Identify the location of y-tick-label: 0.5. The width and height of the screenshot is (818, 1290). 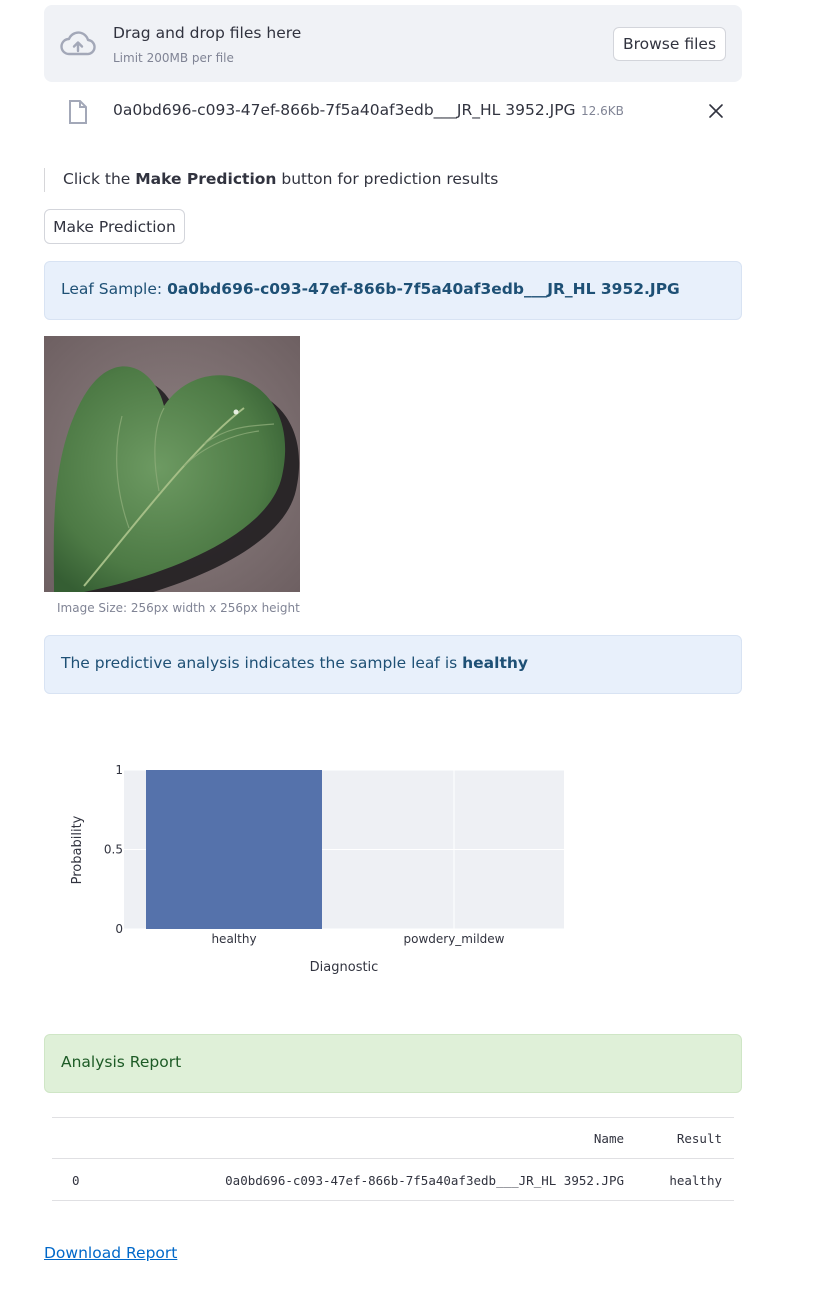
(113, 850).